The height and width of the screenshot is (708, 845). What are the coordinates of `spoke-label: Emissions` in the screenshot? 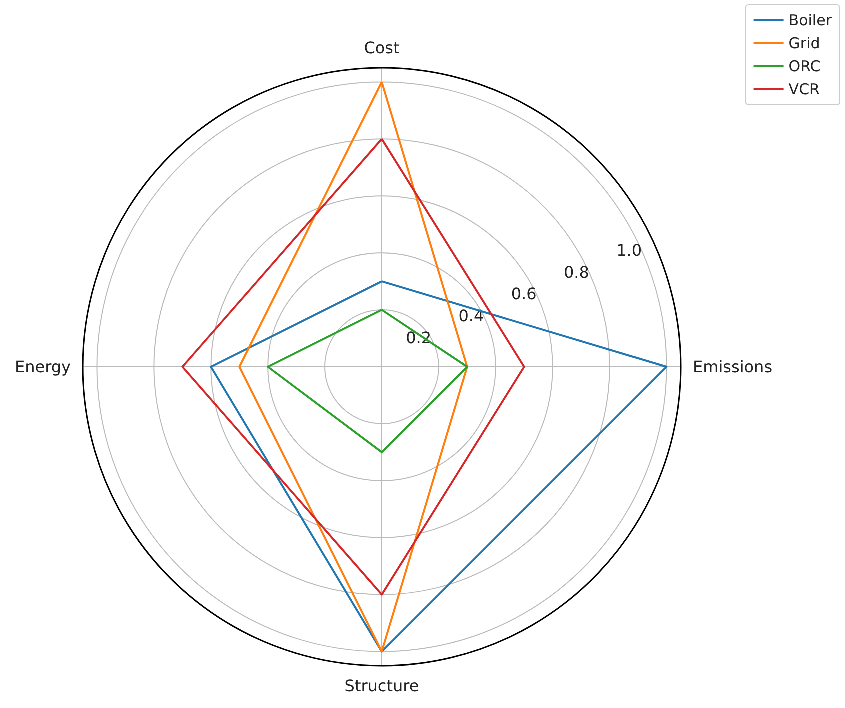 It's located at (733, 367).